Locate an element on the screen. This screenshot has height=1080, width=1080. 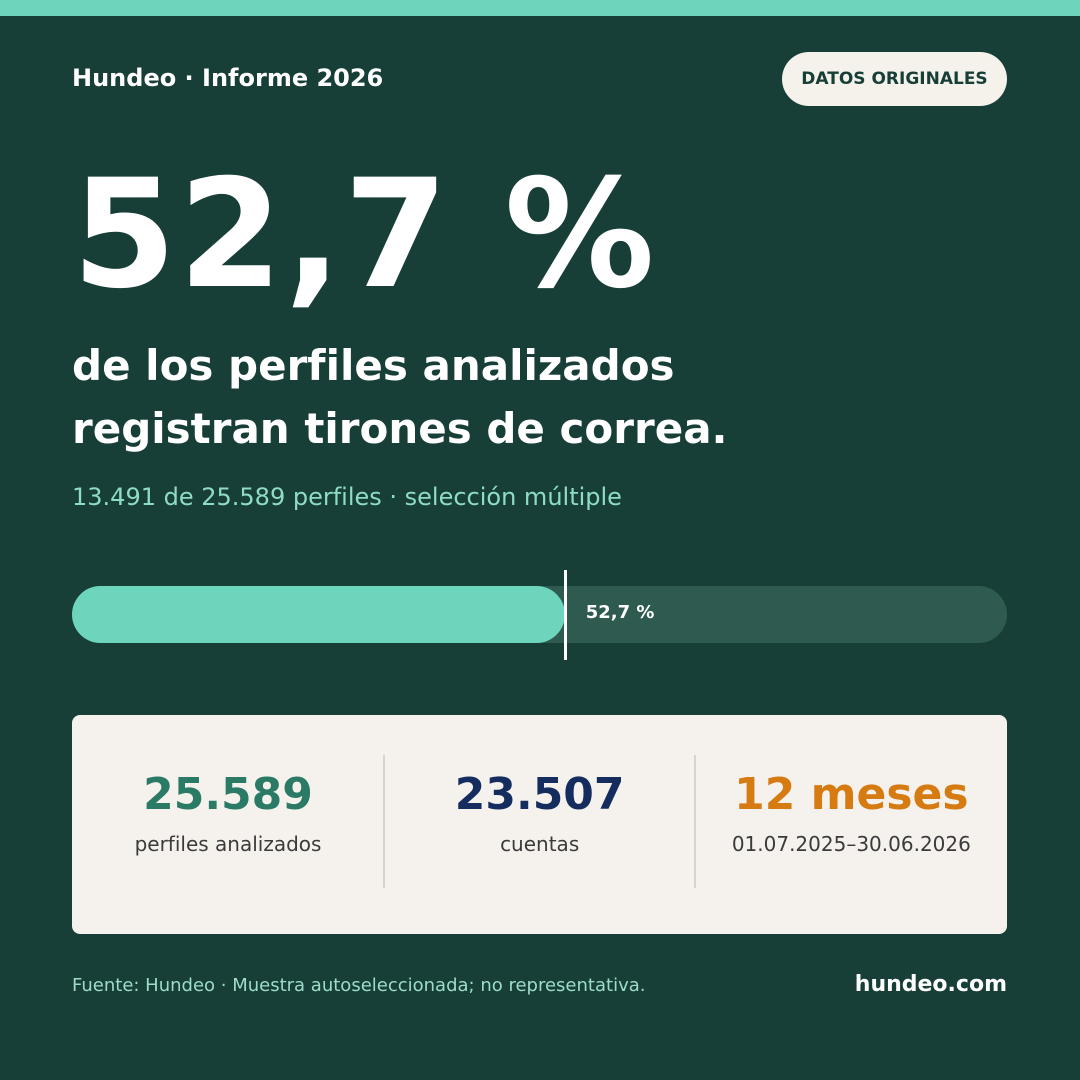
top-stripe is located at coordinates (540, 8).